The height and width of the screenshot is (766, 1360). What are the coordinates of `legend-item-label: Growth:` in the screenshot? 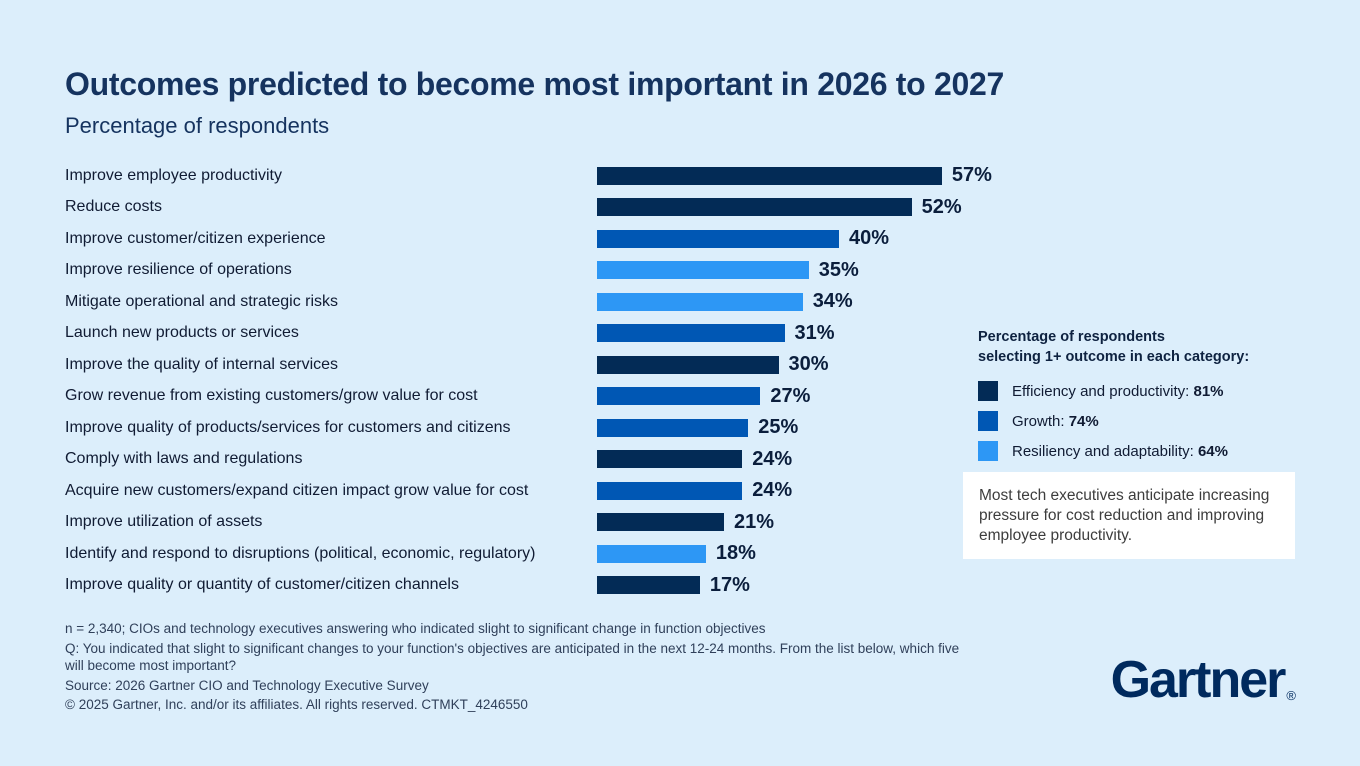 It's located at (1040, 421).